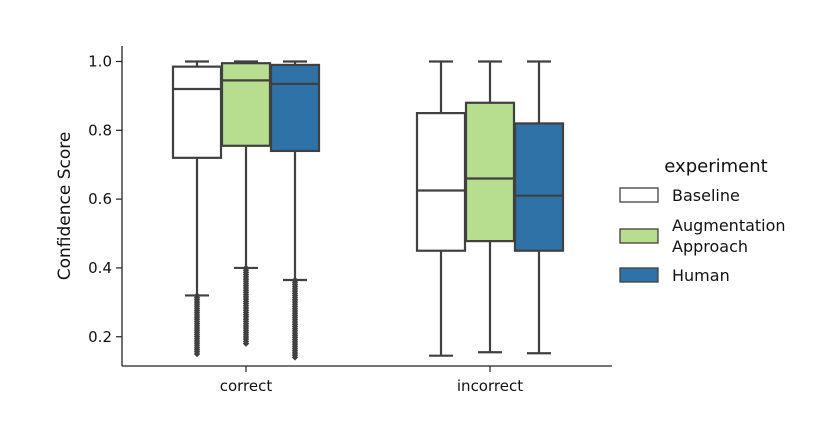 This screenshot has height=444, width=830. What do you see at coordinates (246, 386) in the screenshot?
I see `x-tick-label: correct` at bounding box center [246, 386].